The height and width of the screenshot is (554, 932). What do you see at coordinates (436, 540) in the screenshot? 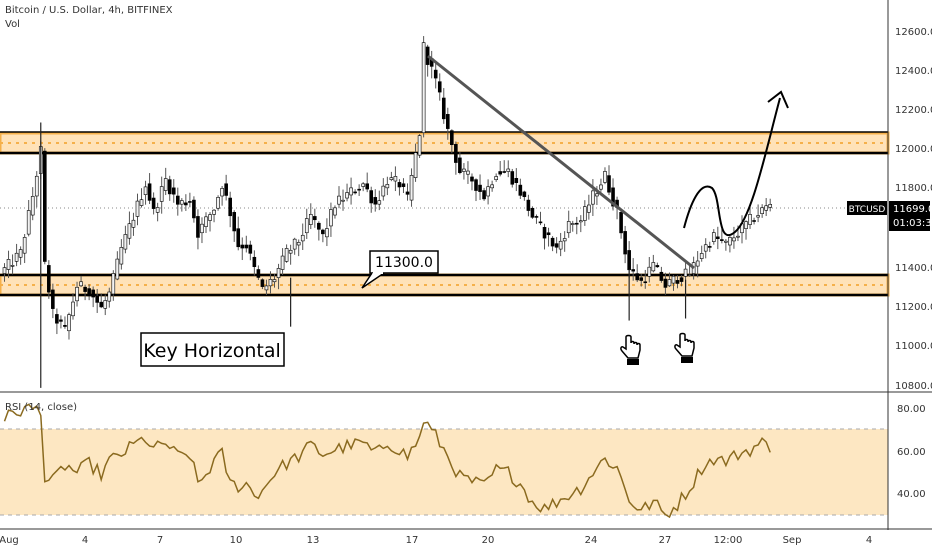
I see `time-axis: Aug 4 7 10 13 17 20 24 27 12:00 Sep 4` at bounding box center [436, 540].